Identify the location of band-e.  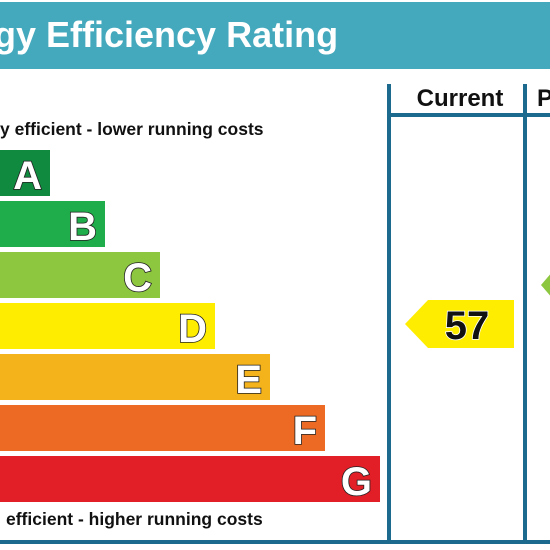
(135, 377).